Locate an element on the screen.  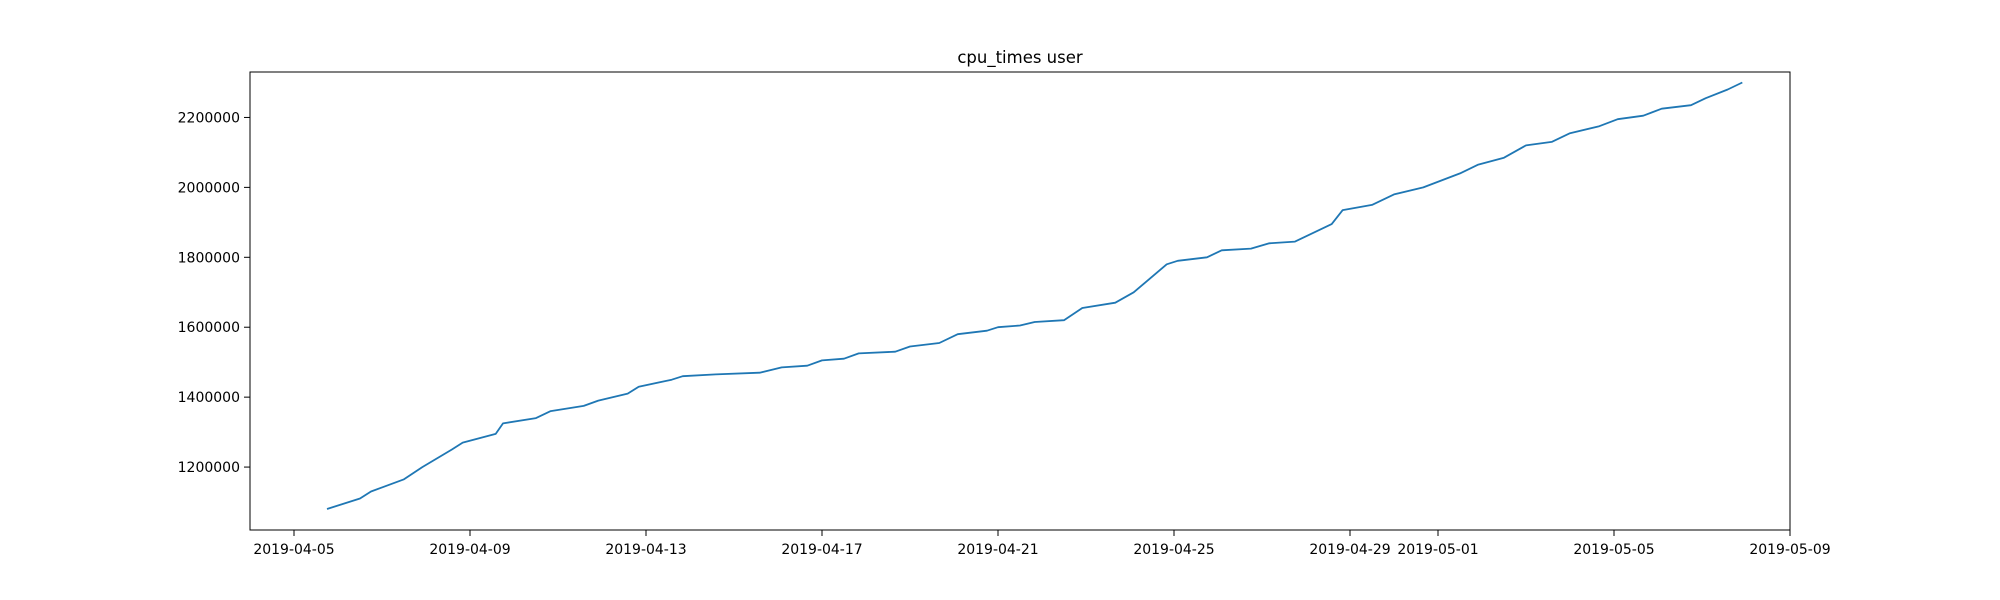
x-tick-label: 2019-04-13 is located at coordinates (645, 550).